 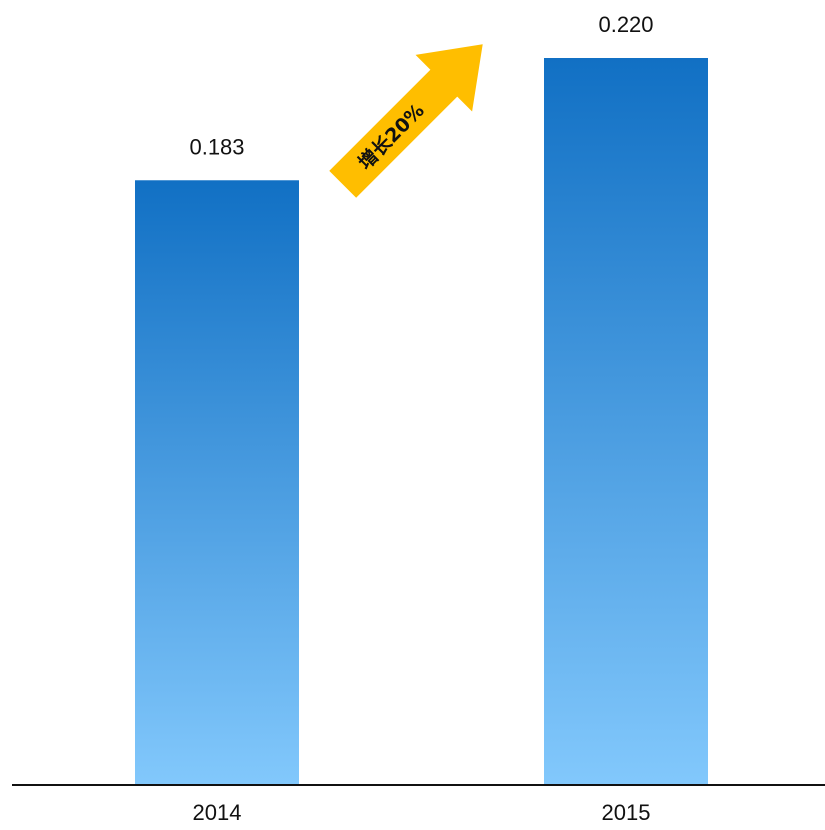 What do you see at coordinates (625, 24) in the screenshot?
I see `value-label-2015: 0.220` at bounding box center [625, 24].